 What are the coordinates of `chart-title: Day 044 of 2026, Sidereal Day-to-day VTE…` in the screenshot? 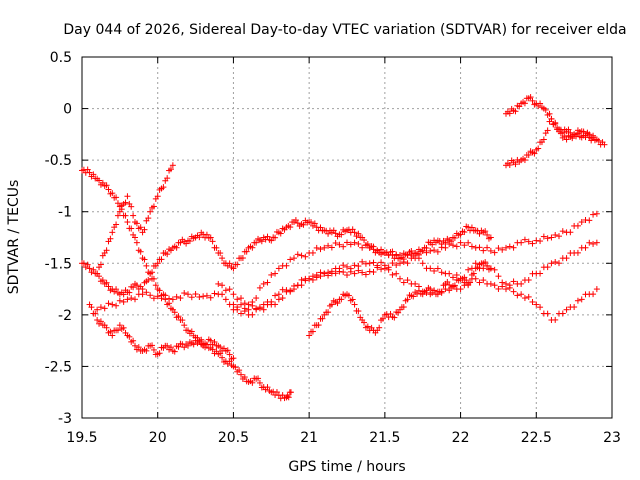 It's located at (344, 30).